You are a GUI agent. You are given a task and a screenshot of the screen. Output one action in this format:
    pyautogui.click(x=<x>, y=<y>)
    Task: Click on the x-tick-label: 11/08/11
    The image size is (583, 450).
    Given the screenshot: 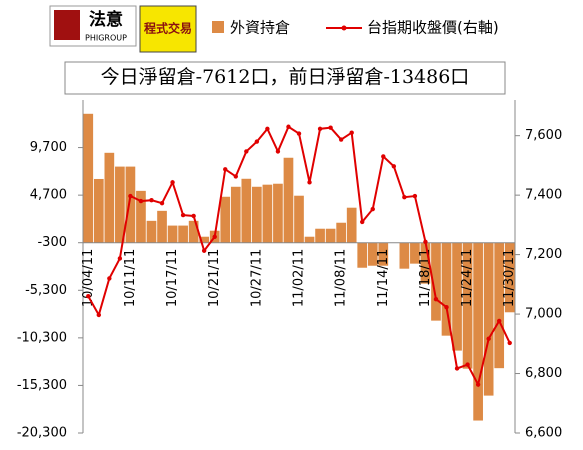 What is the action you would take?
    pyautogui.click(x=341, y=278)
    